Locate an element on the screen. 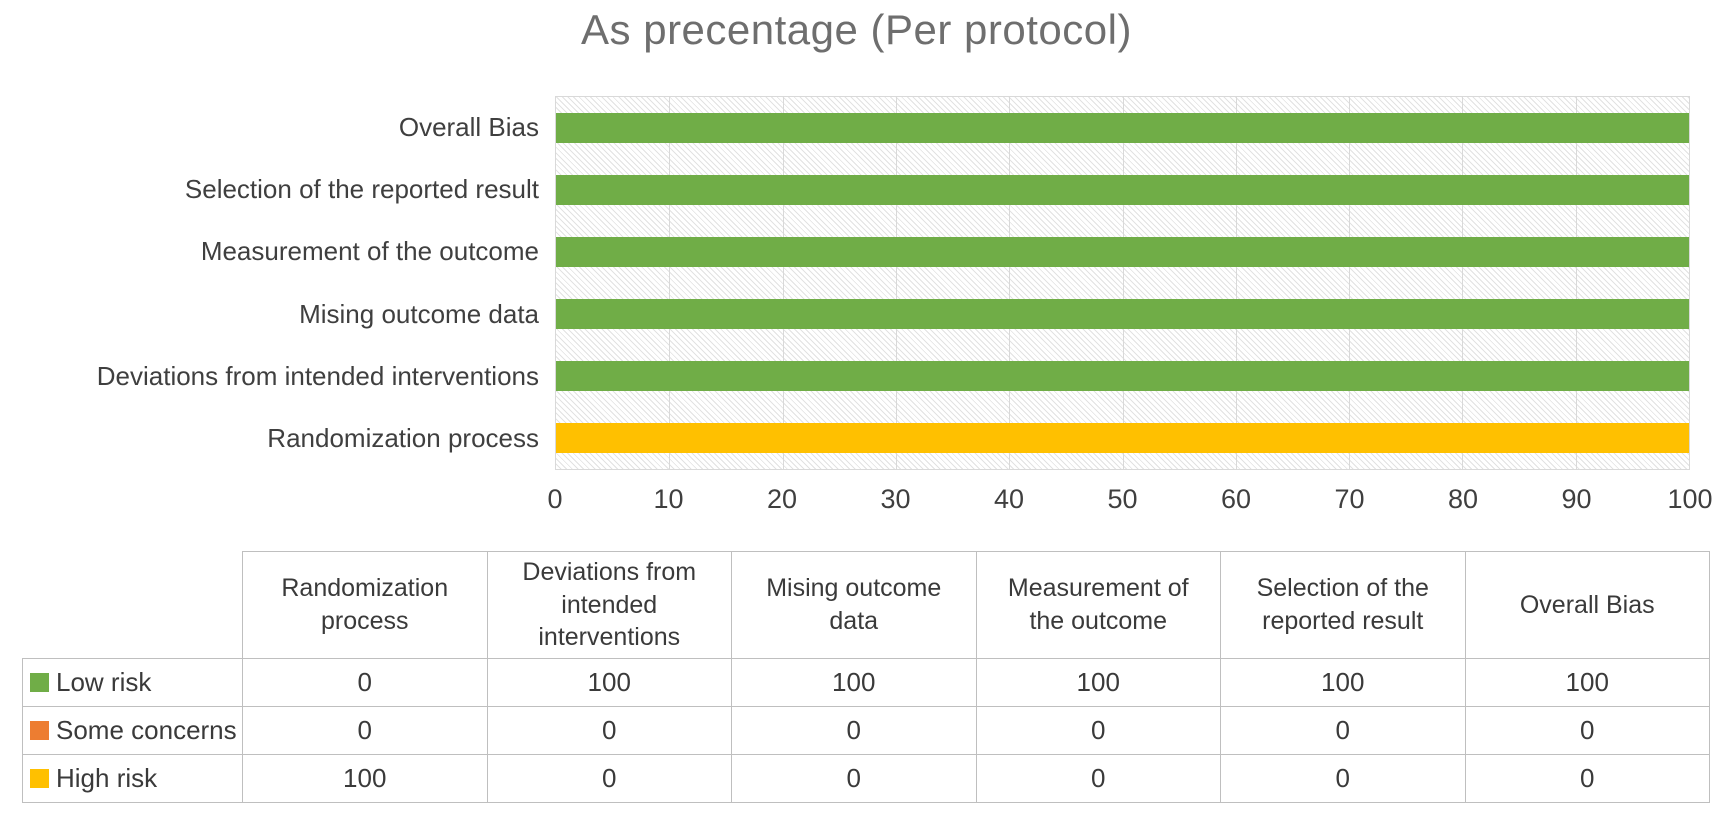 The image size is (1713, 817). table-row-low-risk: Low risk 0 100 100 100 100 100 is located at coordinates (866, 682).